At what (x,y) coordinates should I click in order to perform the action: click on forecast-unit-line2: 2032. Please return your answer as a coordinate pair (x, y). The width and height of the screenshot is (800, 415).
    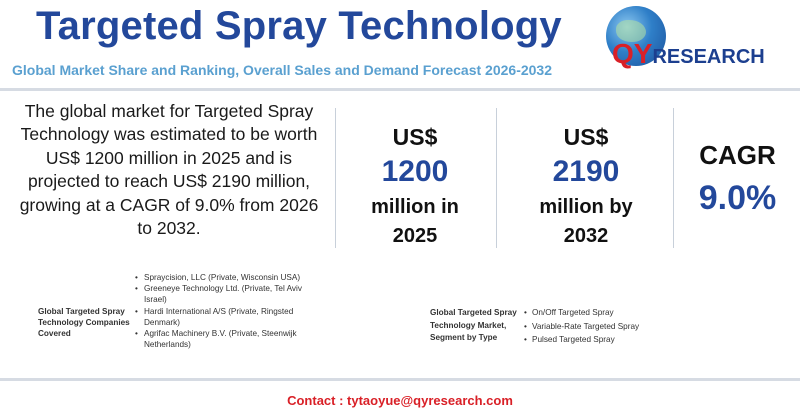
    Looking at the image, I should click on (586, 236).